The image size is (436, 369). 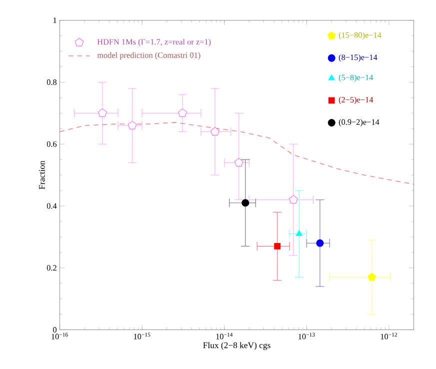 I want to click on legend-label: (8−15)e−14, so click(x=358, y=58).